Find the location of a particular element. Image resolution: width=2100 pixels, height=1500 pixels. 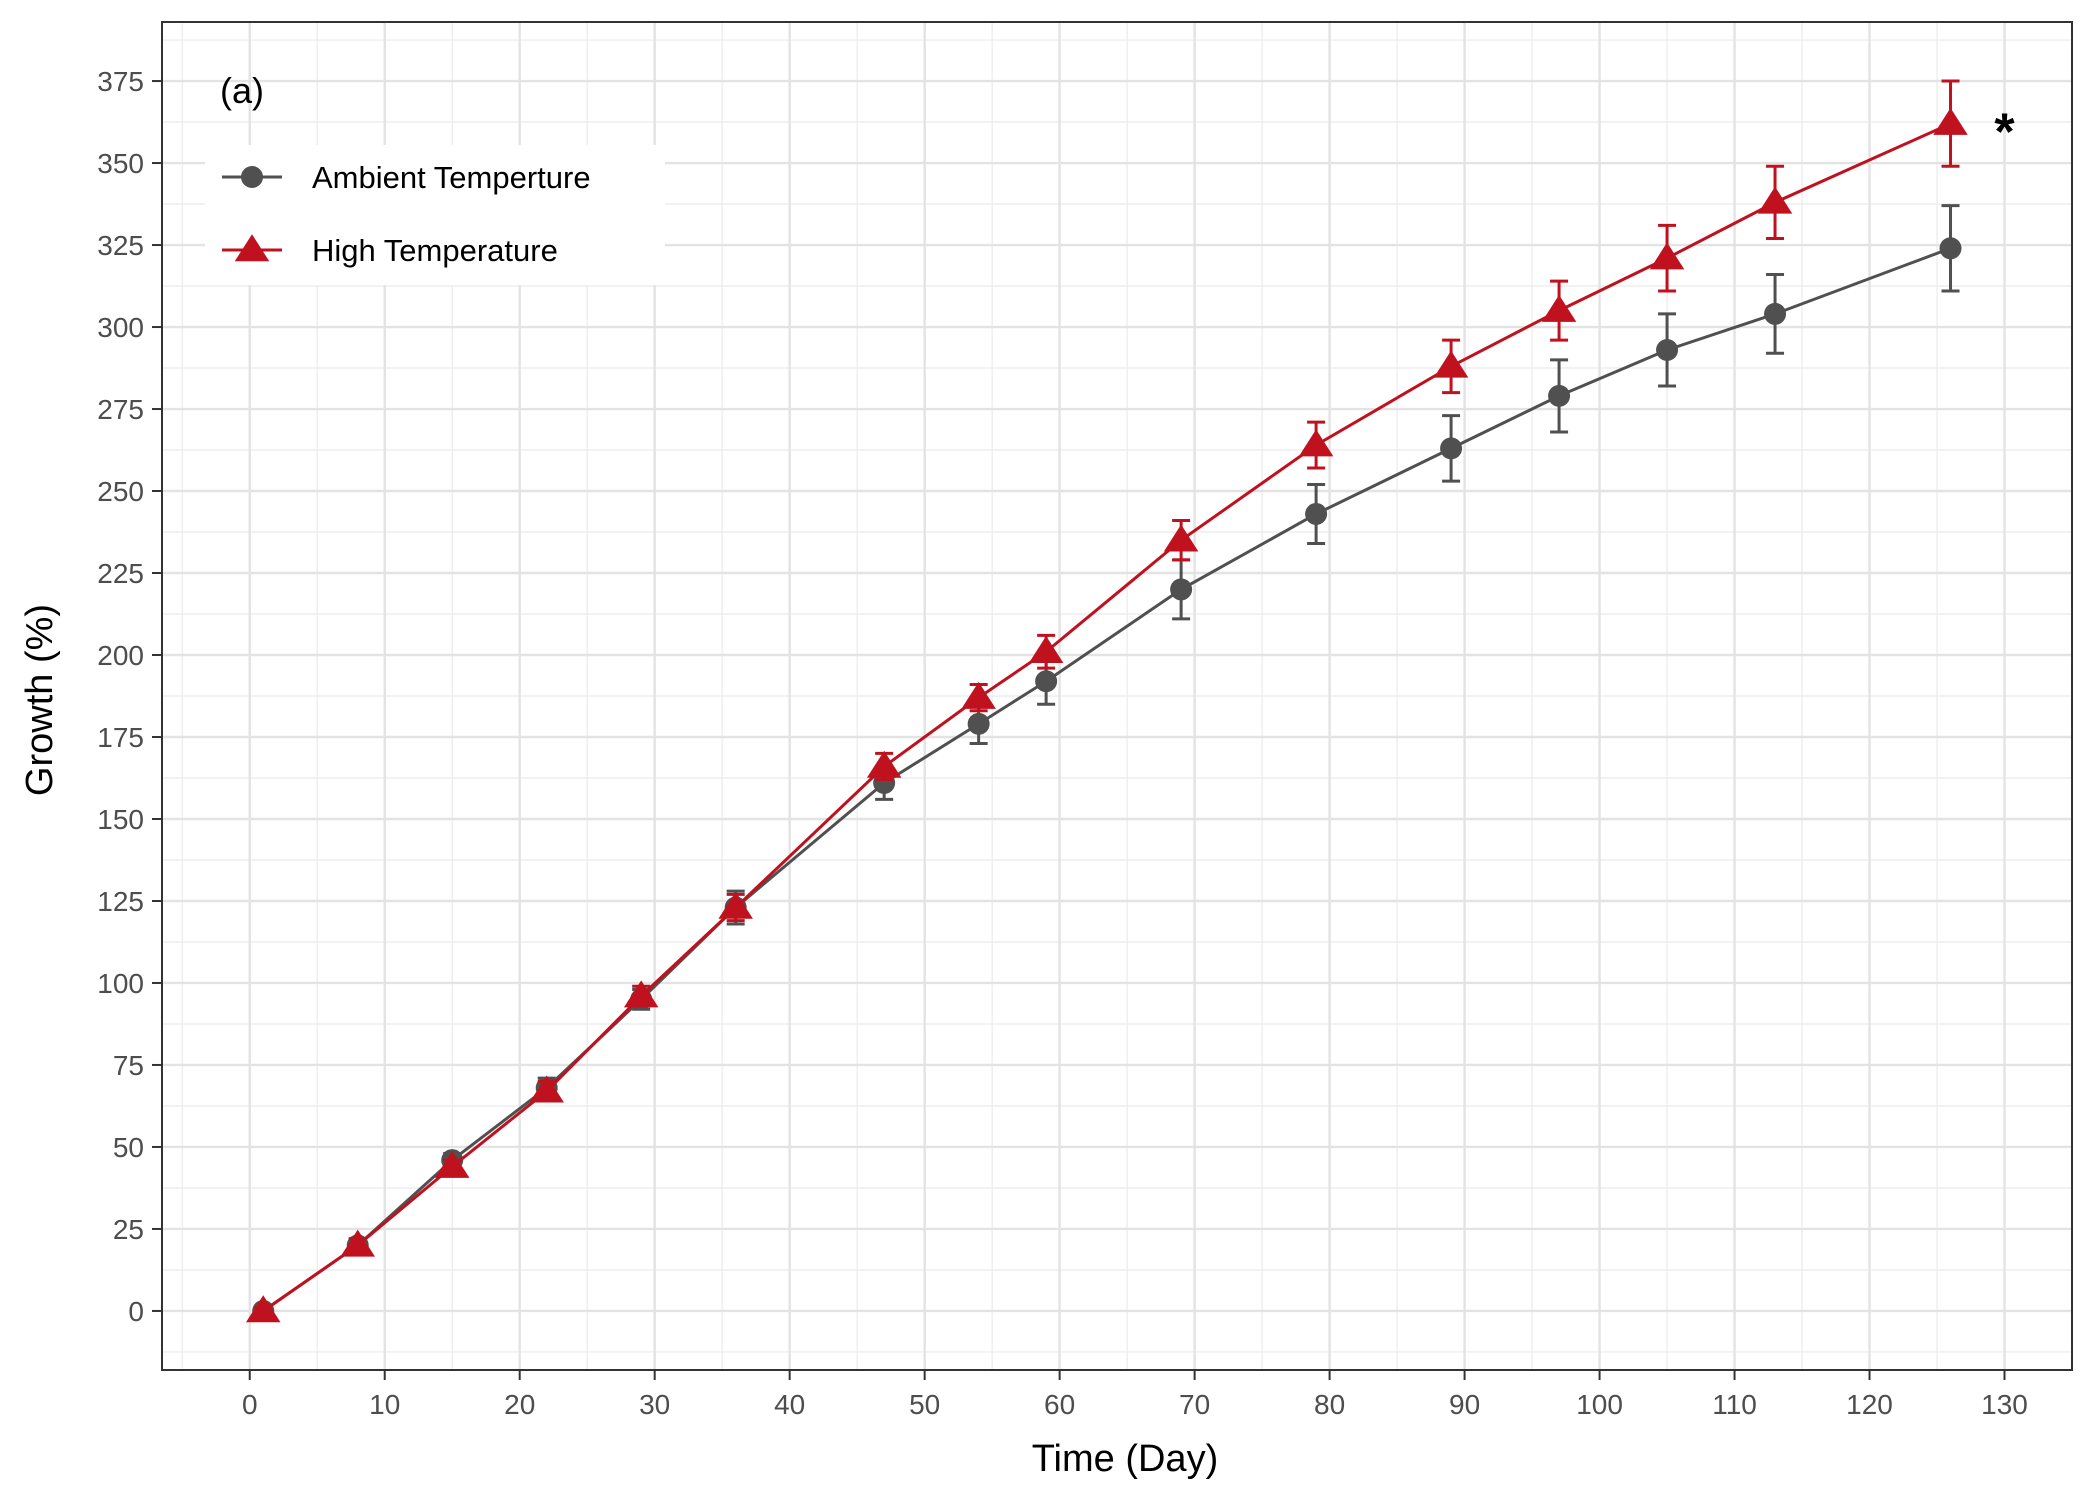

legend-label-high: High Temperature is located at coordinates (435, 250).